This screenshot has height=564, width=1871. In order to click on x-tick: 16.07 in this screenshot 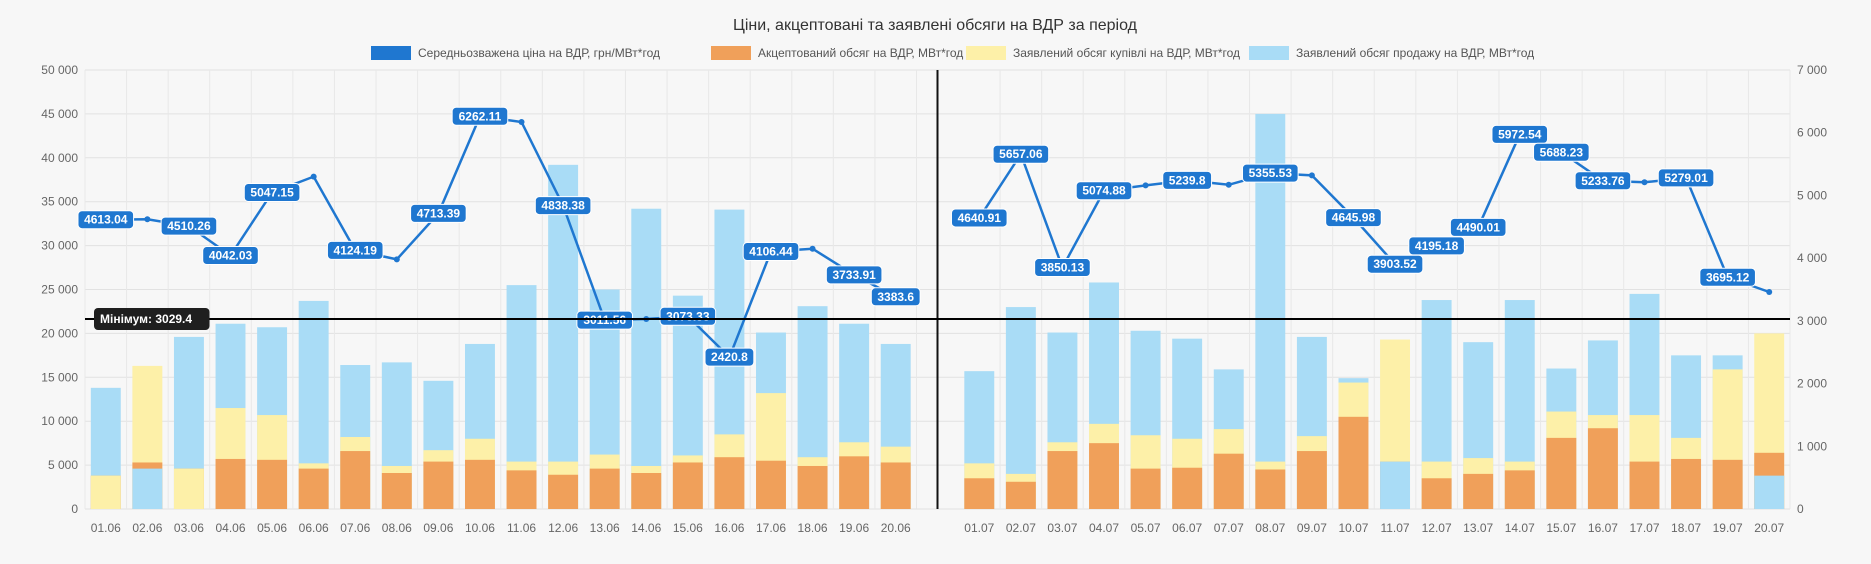, I will do `click(1603, 528)`.